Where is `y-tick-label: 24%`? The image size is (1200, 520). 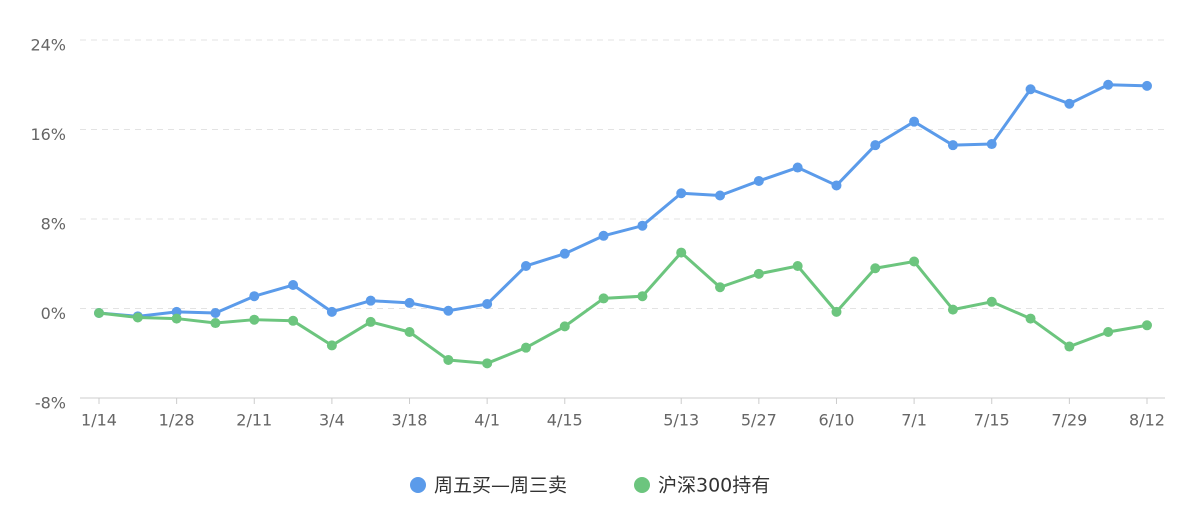 y-tick-label: 24% is located at coordinates (48, 45).